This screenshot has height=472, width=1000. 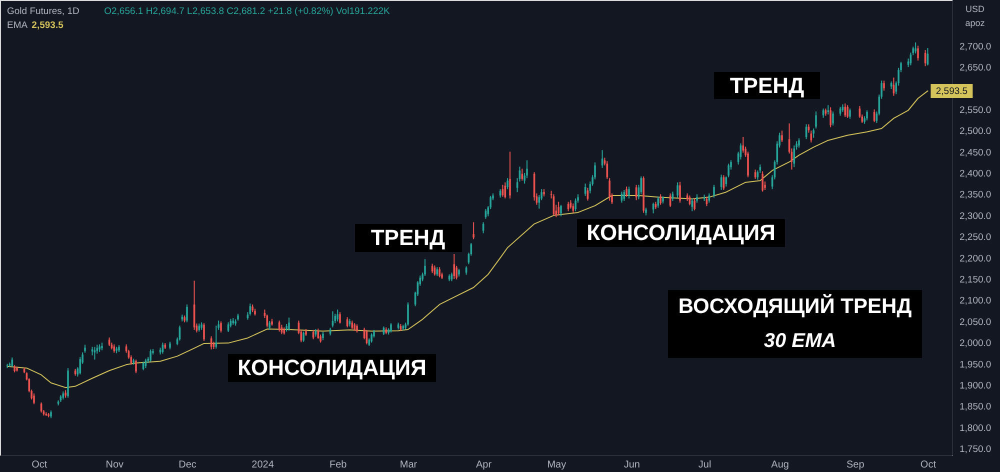 I want to click on y-tick-label: 2,250.0, so click(x=976, y=238).